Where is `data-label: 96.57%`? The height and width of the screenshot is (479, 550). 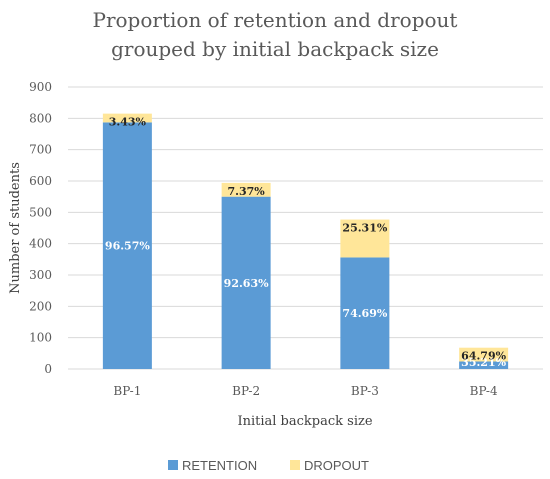 data-label: 96.57% is located at coordinates (127, 246).